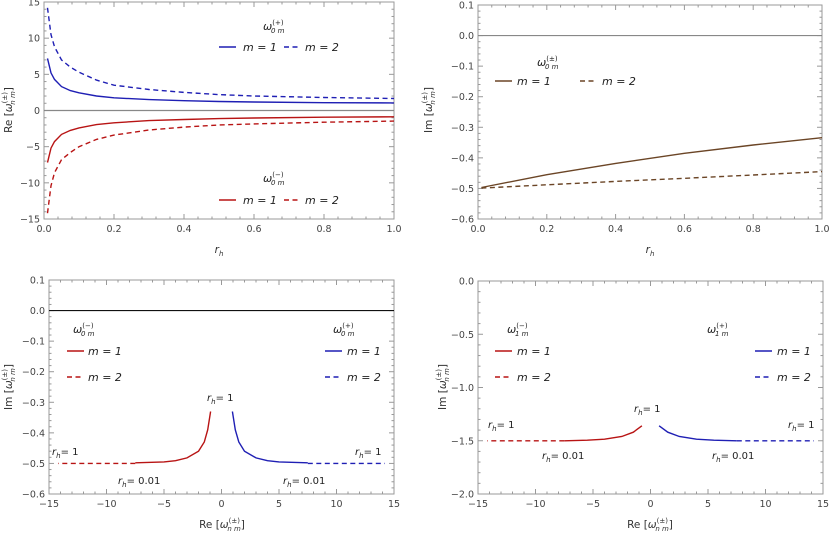 This screenshot has height=535, width=830. Describe the element at coordinates (546, 229) in the screenshot. I see `x-tick-label: 0.2` at that location.